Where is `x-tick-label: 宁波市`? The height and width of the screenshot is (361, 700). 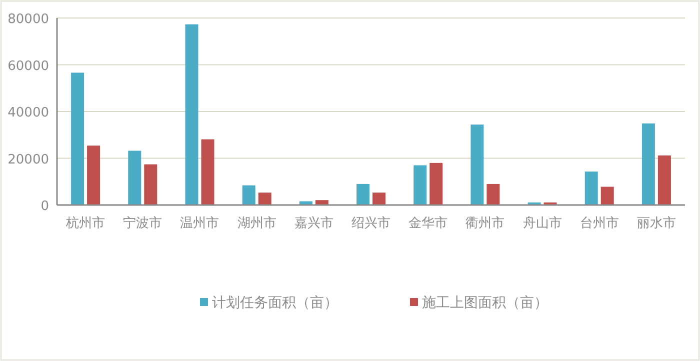 x-tick-label: 宁波市 is located at coordinates (142, 223).